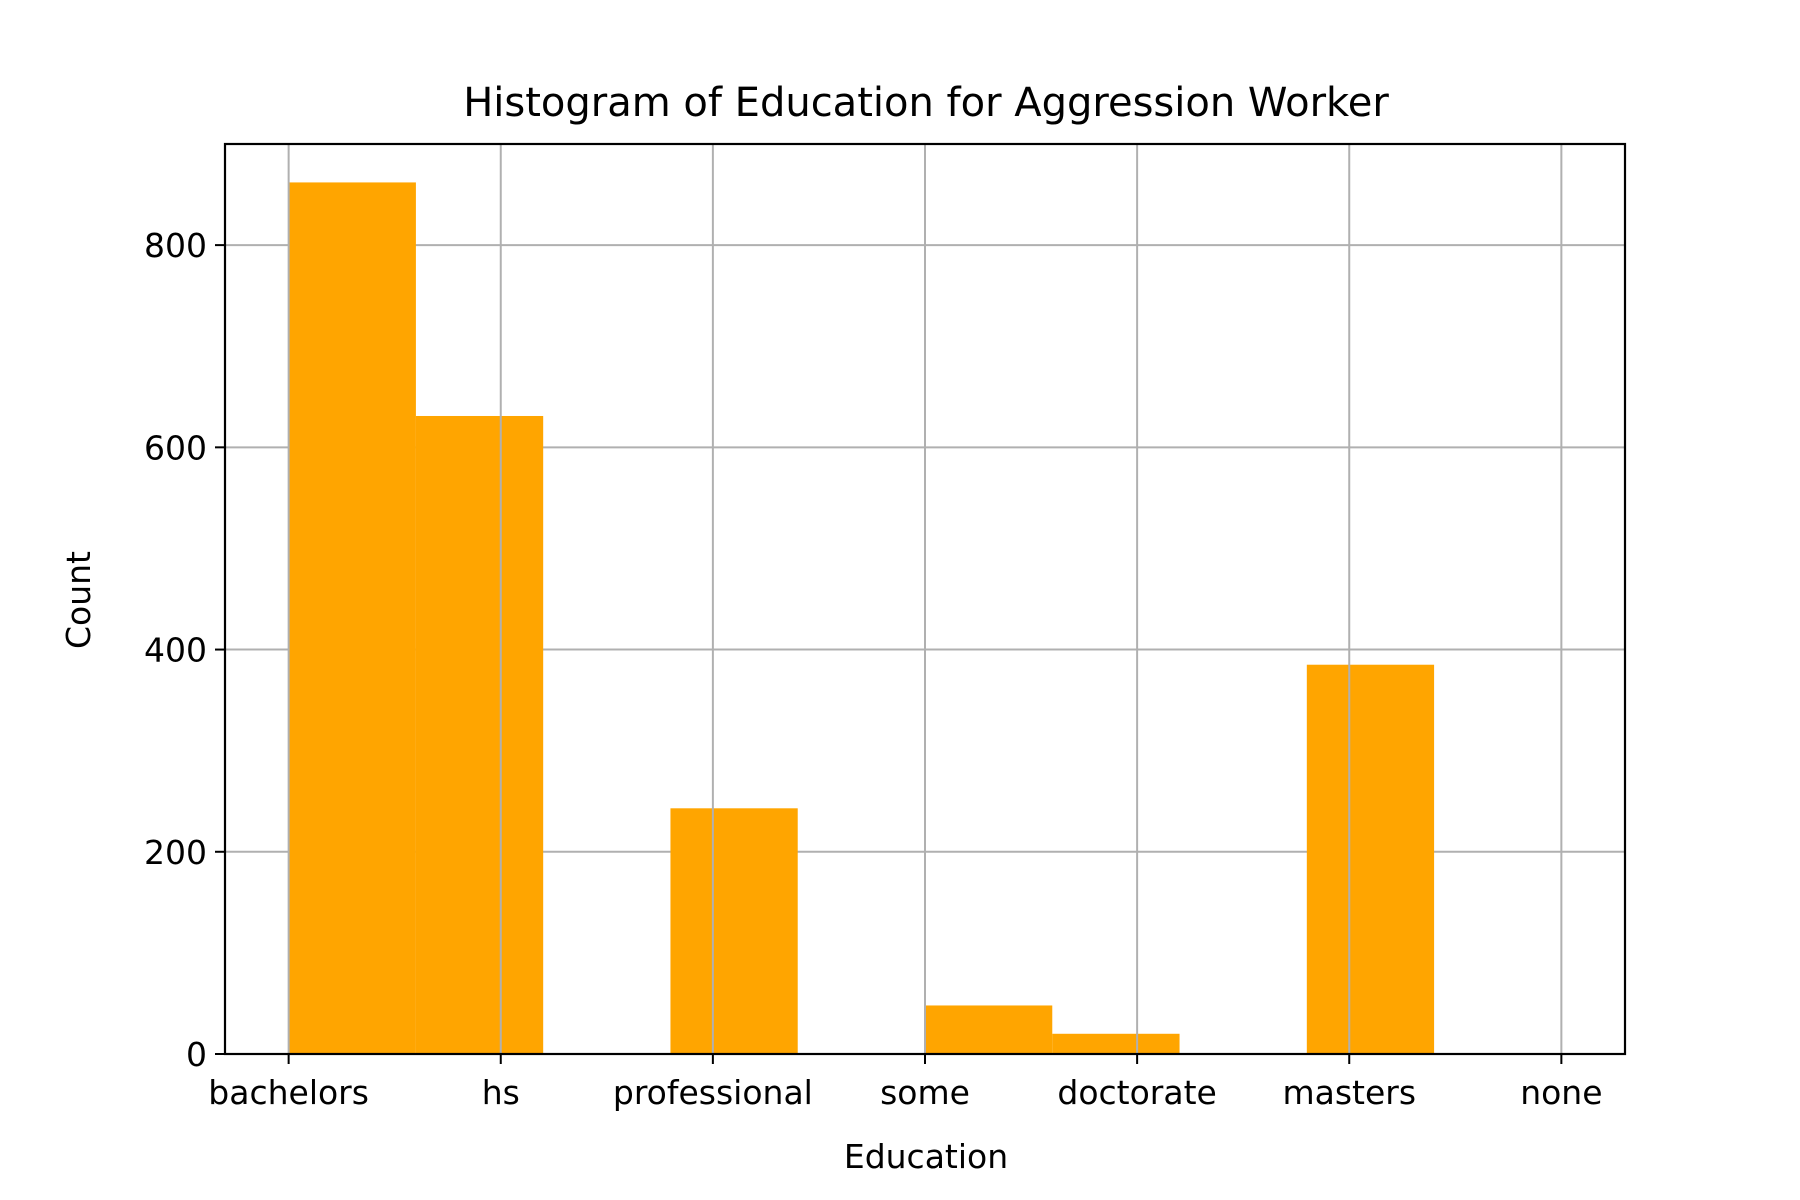  Describe the element at coordinates (288, 1092) in the screenshot. I see `x-tick-label: bachelors` at that location.